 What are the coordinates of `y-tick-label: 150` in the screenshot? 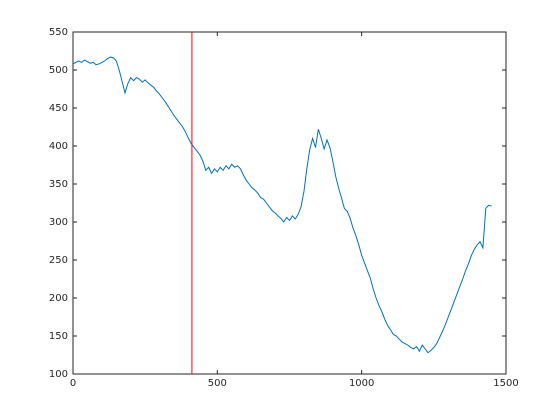 It's located at (58, 336).